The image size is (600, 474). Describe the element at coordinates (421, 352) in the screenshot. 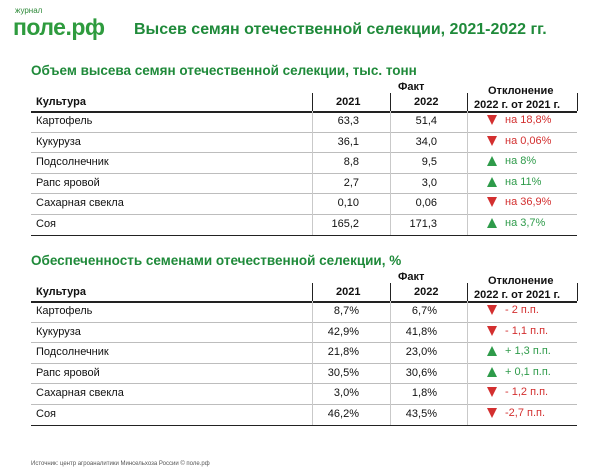

I see `cell-2022: 23,0%` at that location.